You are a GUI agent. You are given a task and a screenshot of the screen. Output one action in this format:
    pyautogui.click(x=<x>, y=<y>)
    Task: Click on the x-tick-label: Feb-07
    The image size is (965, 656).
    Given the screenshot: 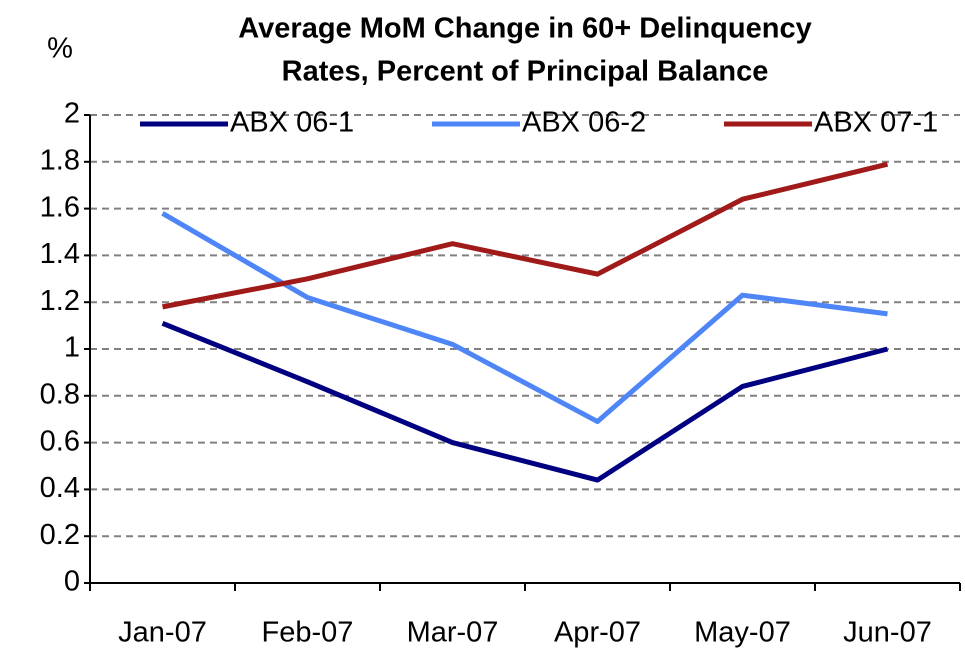 What is the action you would take?
    pyautogui.click(x=308, y=633)
    